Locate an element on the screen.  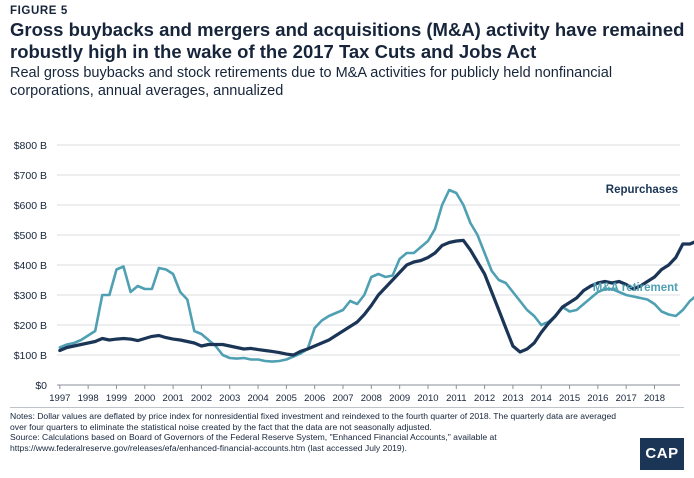
x-tick-label: 2009 is located at coordinates (399, 398).